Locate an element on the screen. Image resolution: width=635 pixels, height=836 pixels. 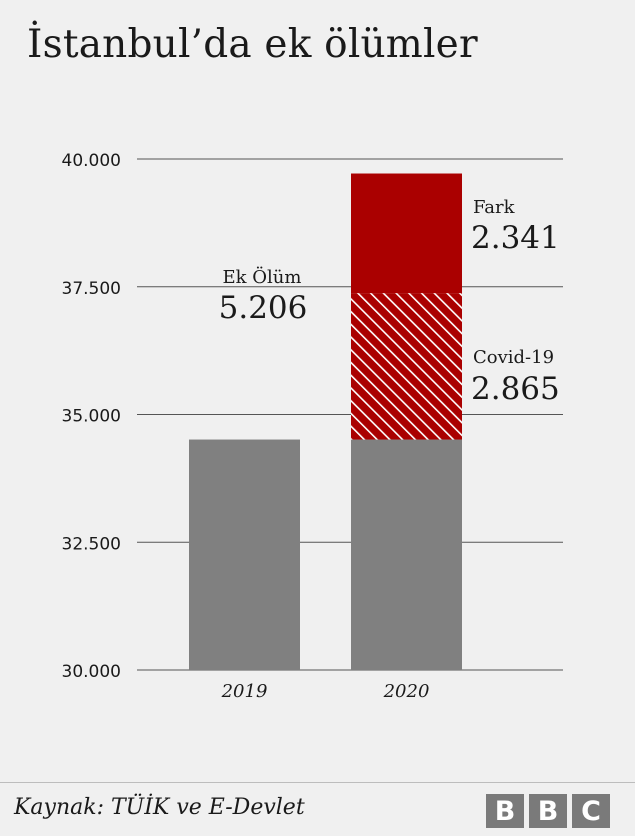
x-tick-label: 2019 is located at coordinates (244, 691).